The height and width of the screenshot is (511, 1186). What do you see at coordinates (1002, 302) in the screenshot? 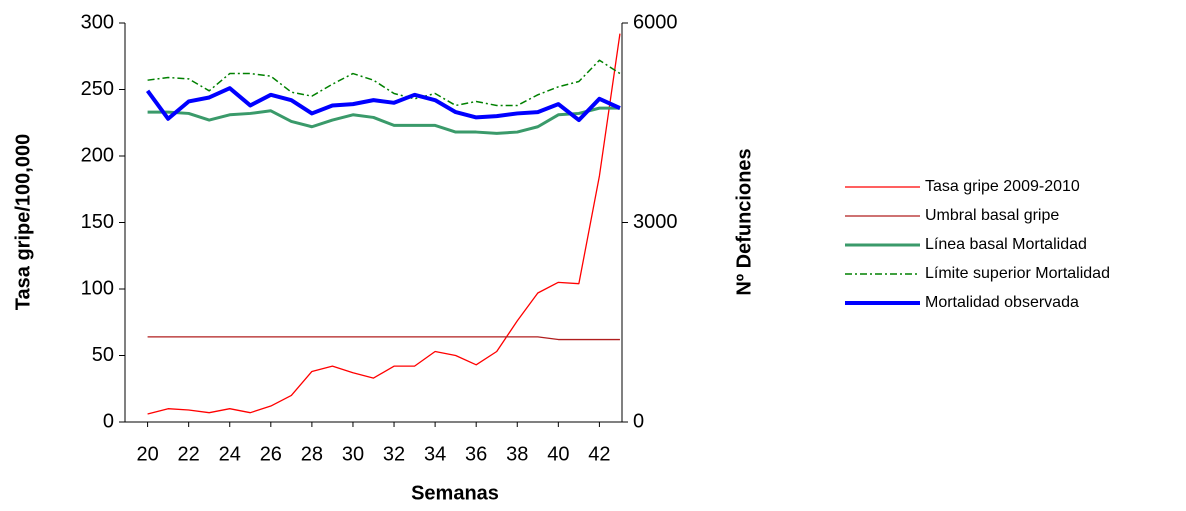
I see `legend-label: Mortalidad observada` at bounding box center [1002, 302].